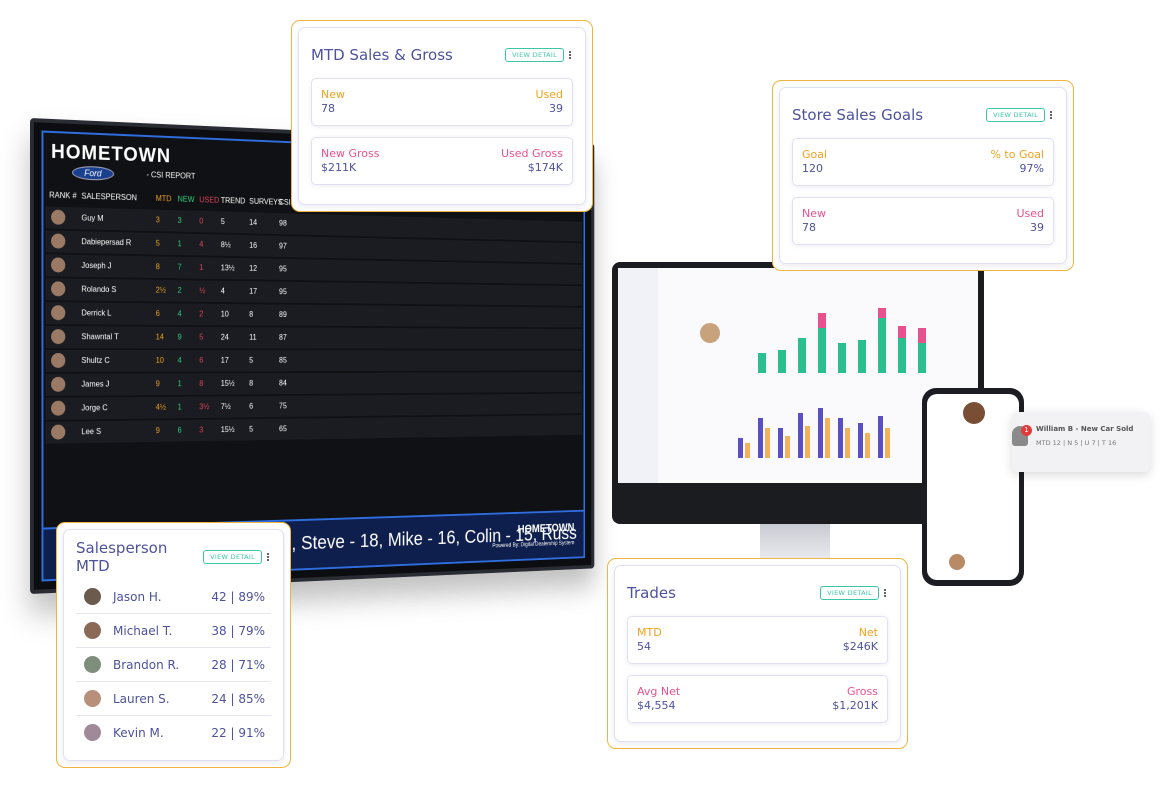  What do you see at coordinates (659, 691) in the screenshot?
I see `kpi-label: Avg Net` at bounding box center [659, 691].